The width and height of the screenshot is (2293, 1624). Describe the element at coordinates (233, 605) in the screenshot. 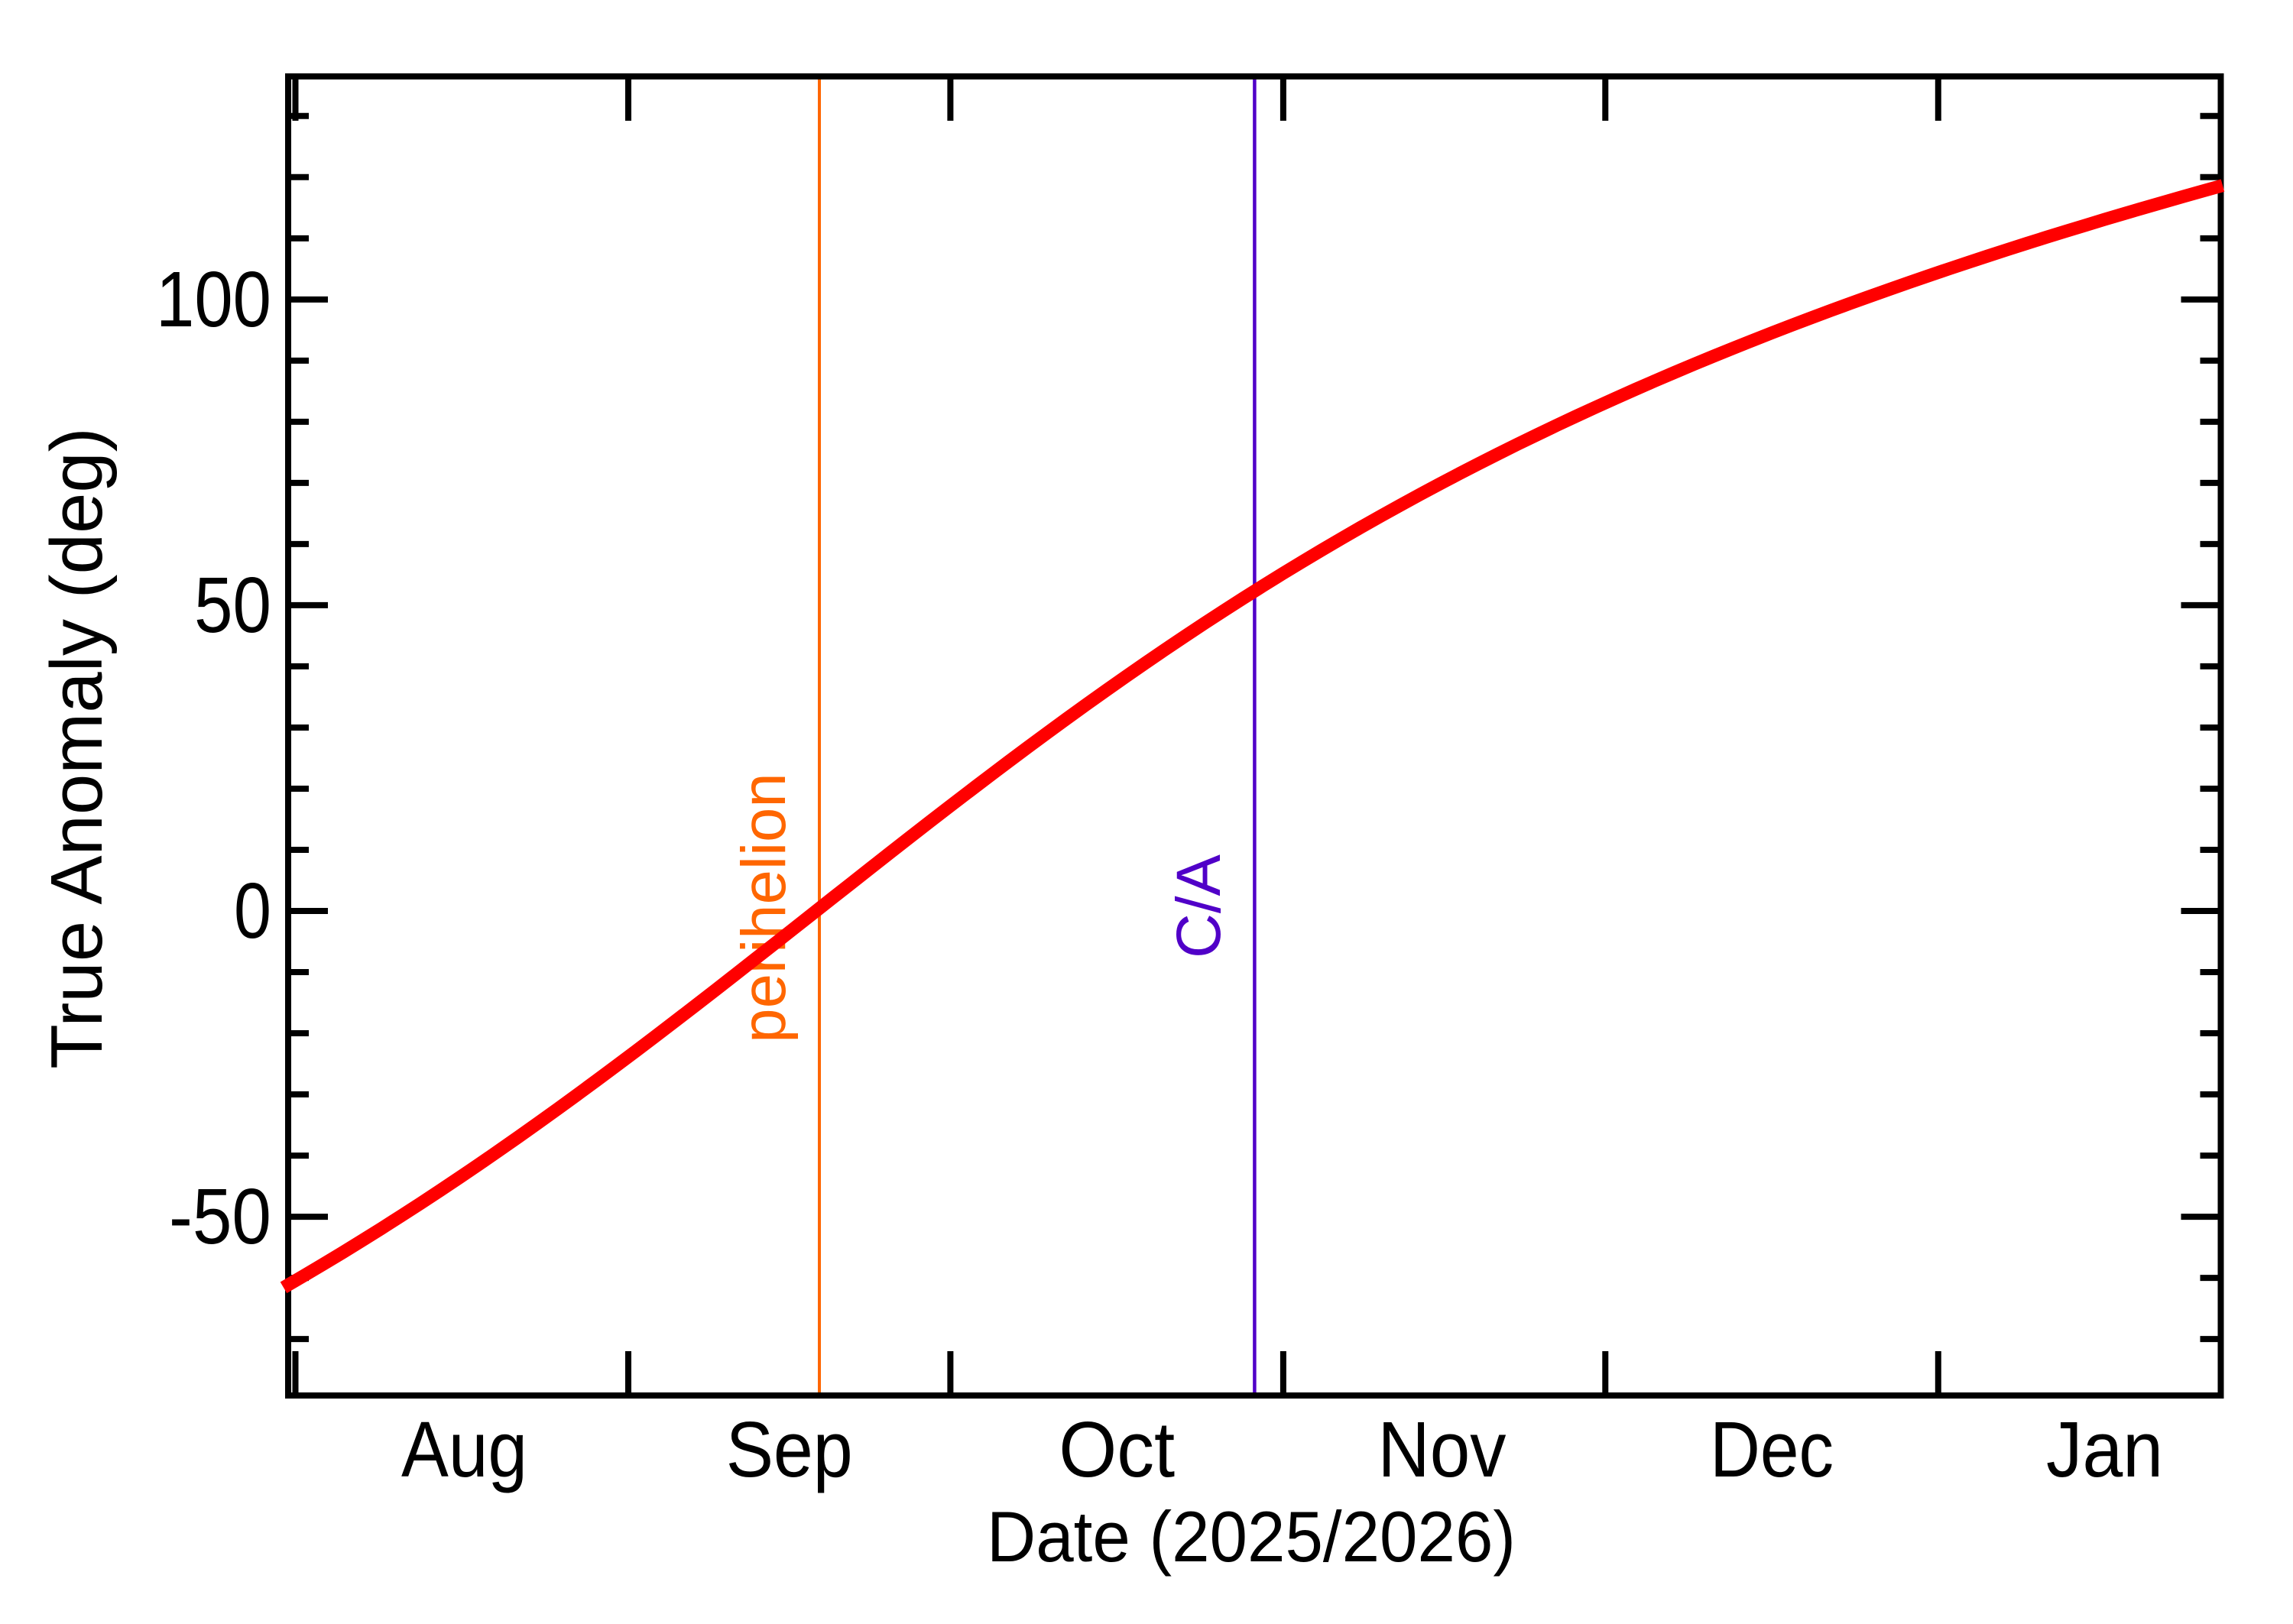

I see `svg-text: 50` at that location.